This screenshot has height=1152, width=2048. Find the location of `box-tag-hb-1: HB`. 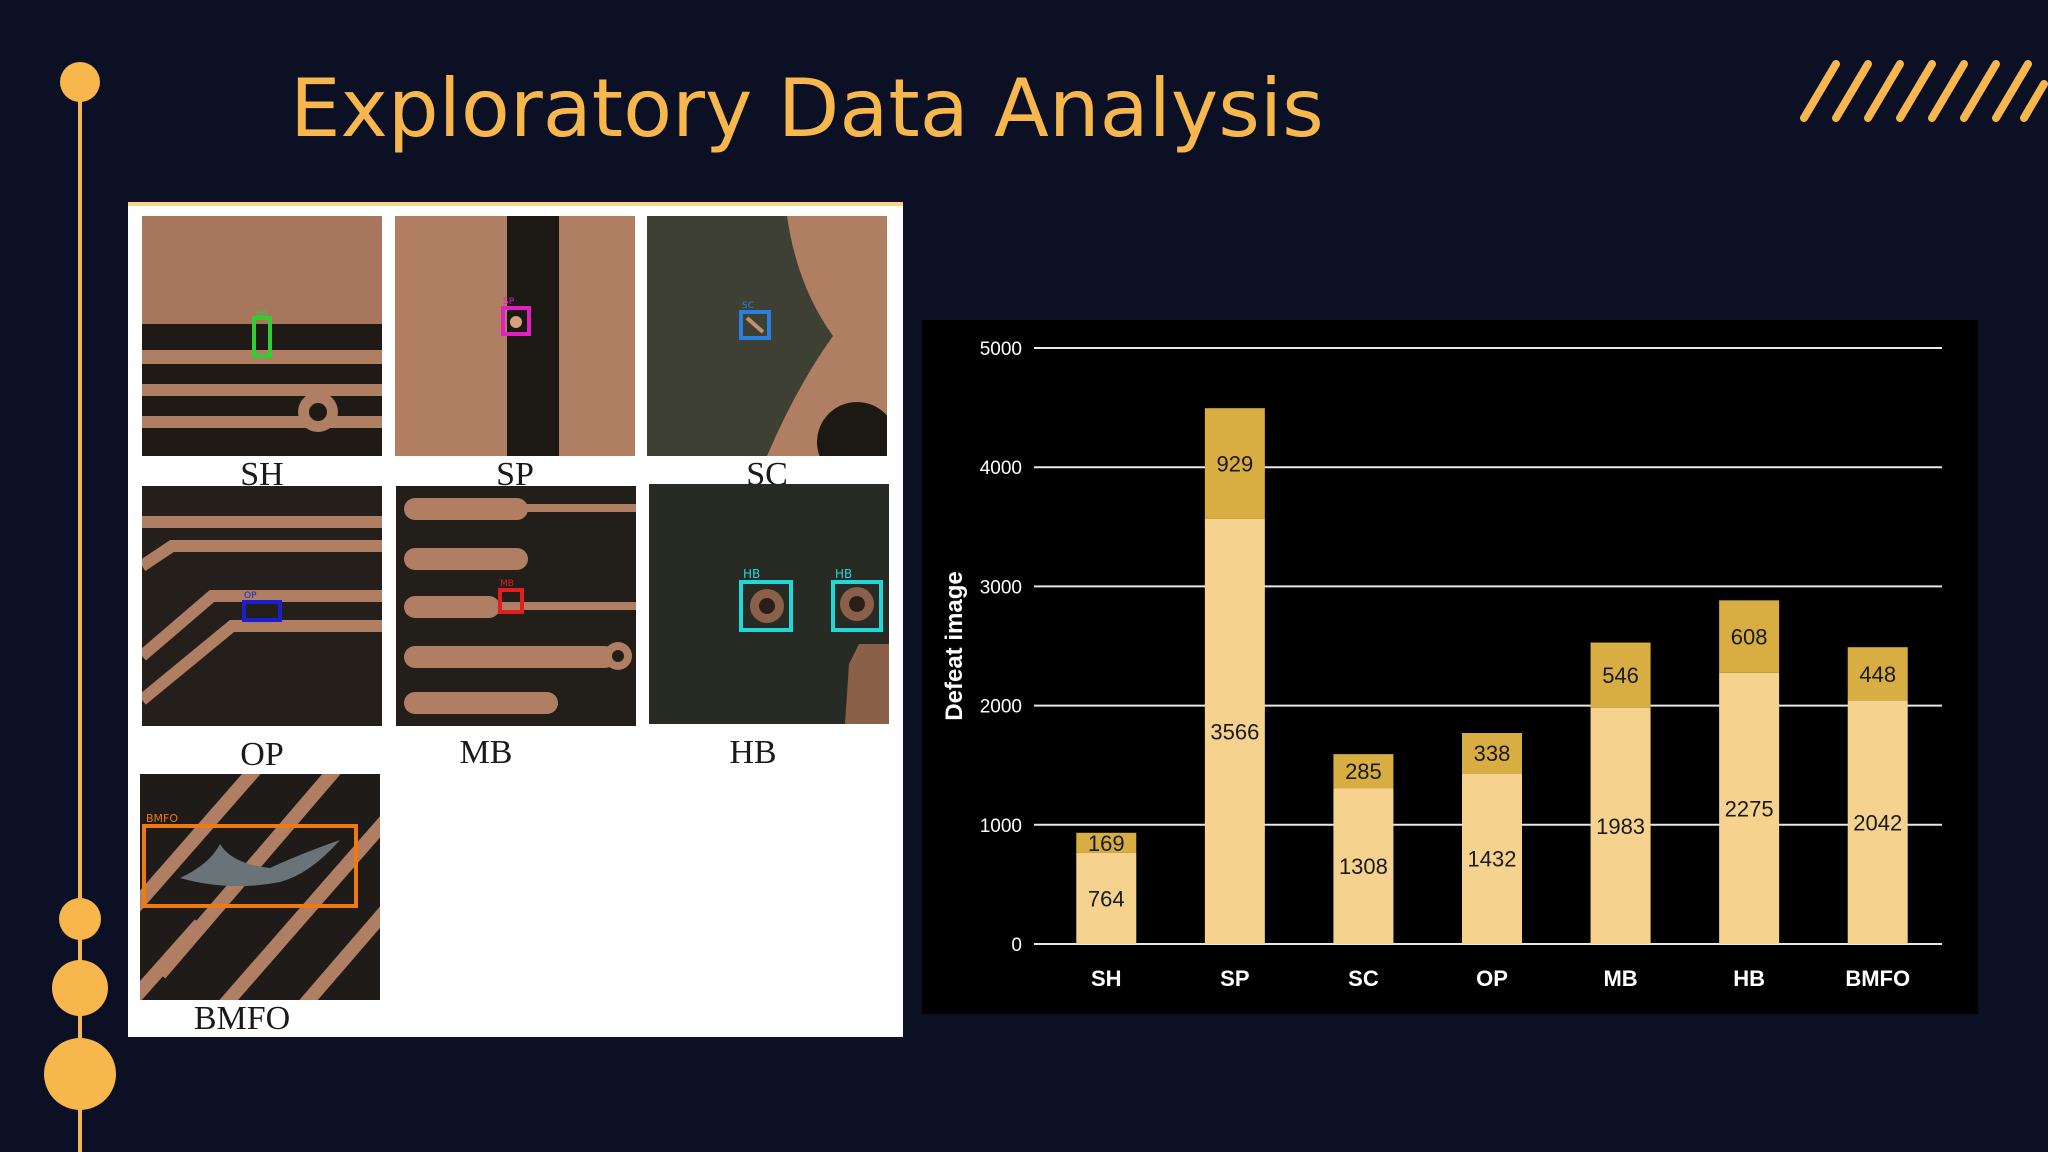

box-tag-hb-1: HB is located at coordinates (751, 574).